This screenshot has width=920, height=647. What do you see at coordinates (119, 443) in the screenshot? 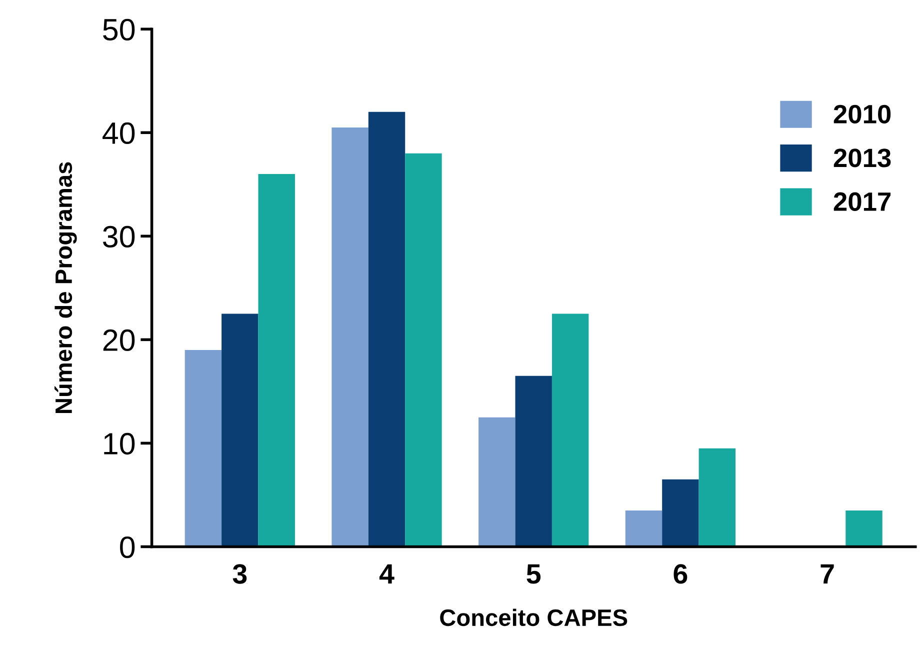
I see `y-tick-label: 10` at bounding box center [119, 443].